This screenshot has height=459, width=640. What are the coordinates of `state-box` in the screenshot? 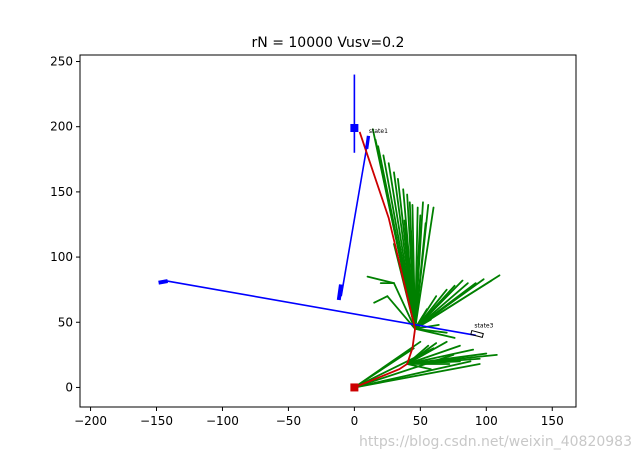 It's located at (477, 334).